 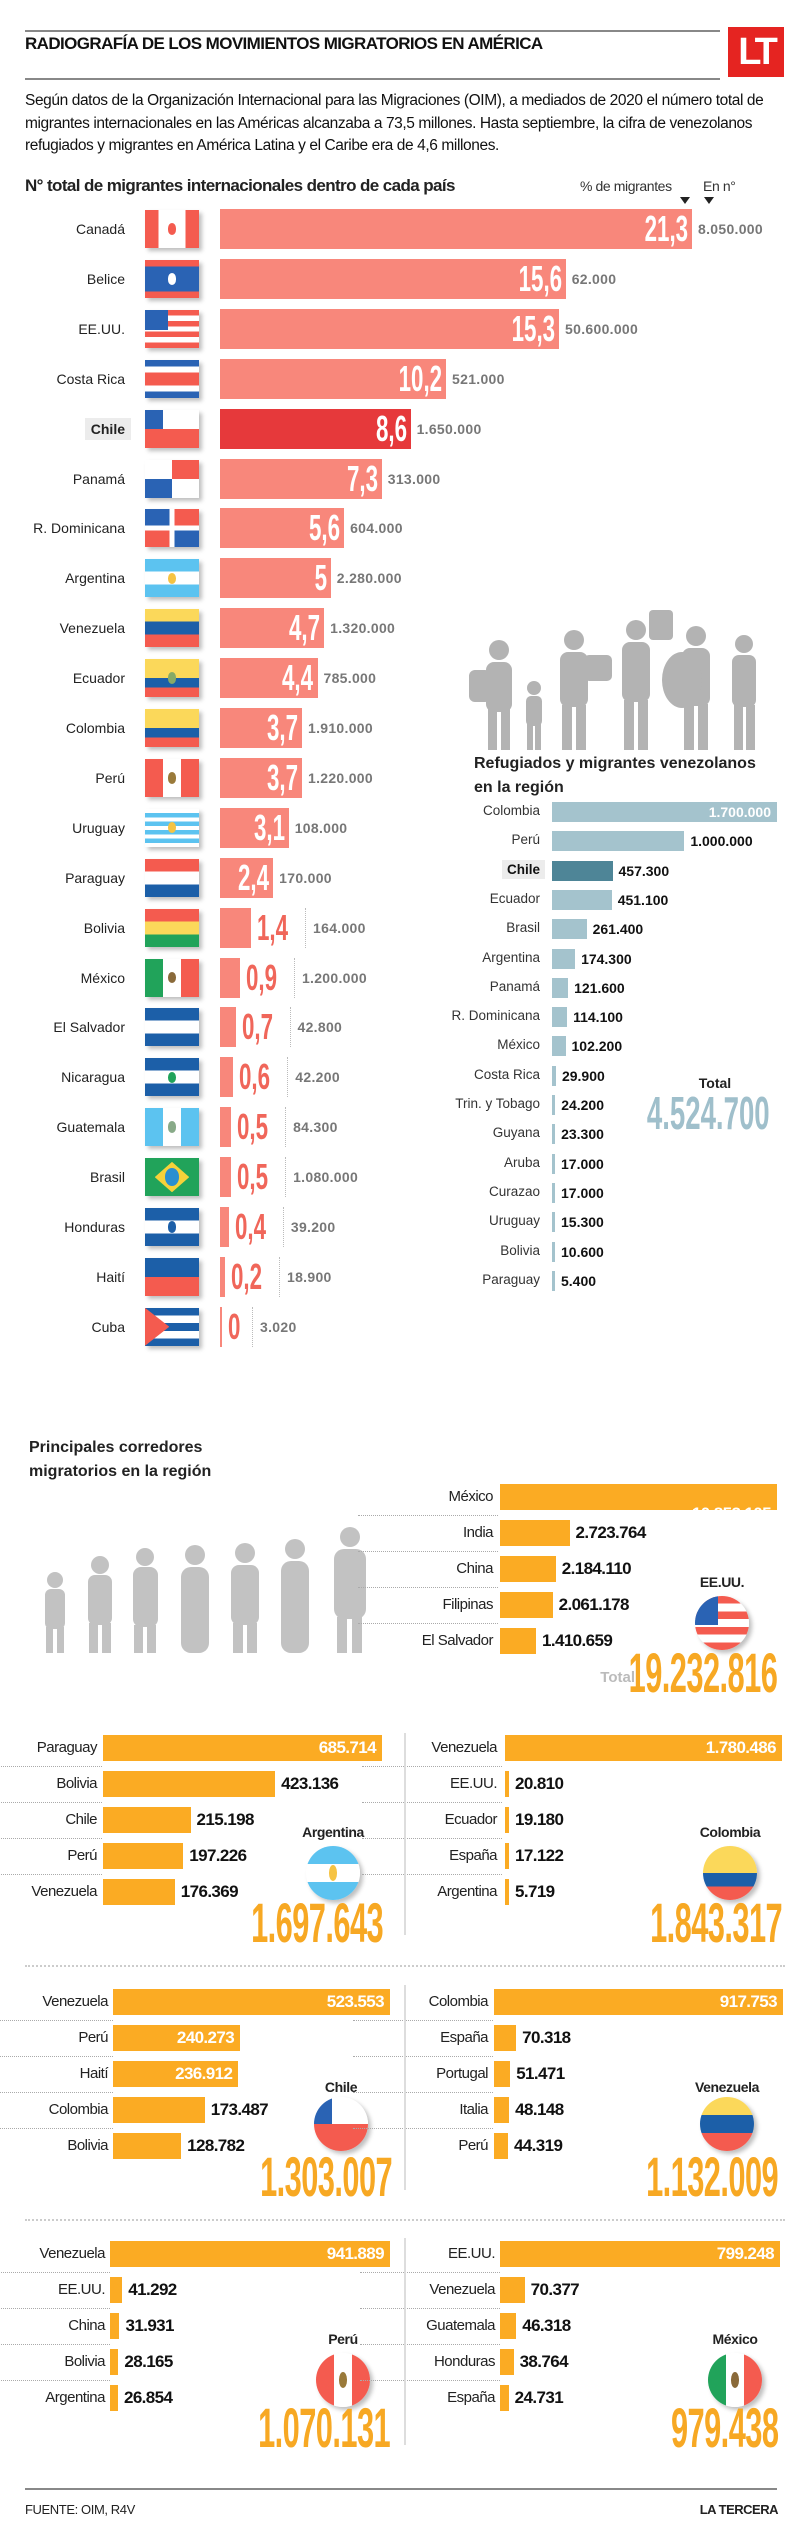 I want to click on panama-flag-icon, so click(x=172, y=478).